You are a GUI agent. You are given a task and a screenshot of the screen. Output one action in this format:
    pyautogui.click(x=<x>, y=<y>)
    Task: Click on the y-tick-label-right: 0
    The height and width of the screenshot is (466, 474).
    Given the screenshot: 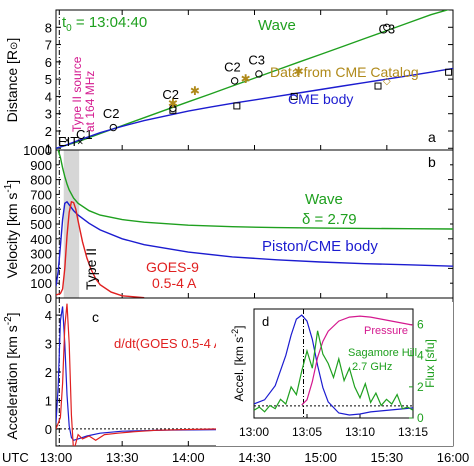 What is the action you would take?
    pyautogui.click(x=420, y=418)
    